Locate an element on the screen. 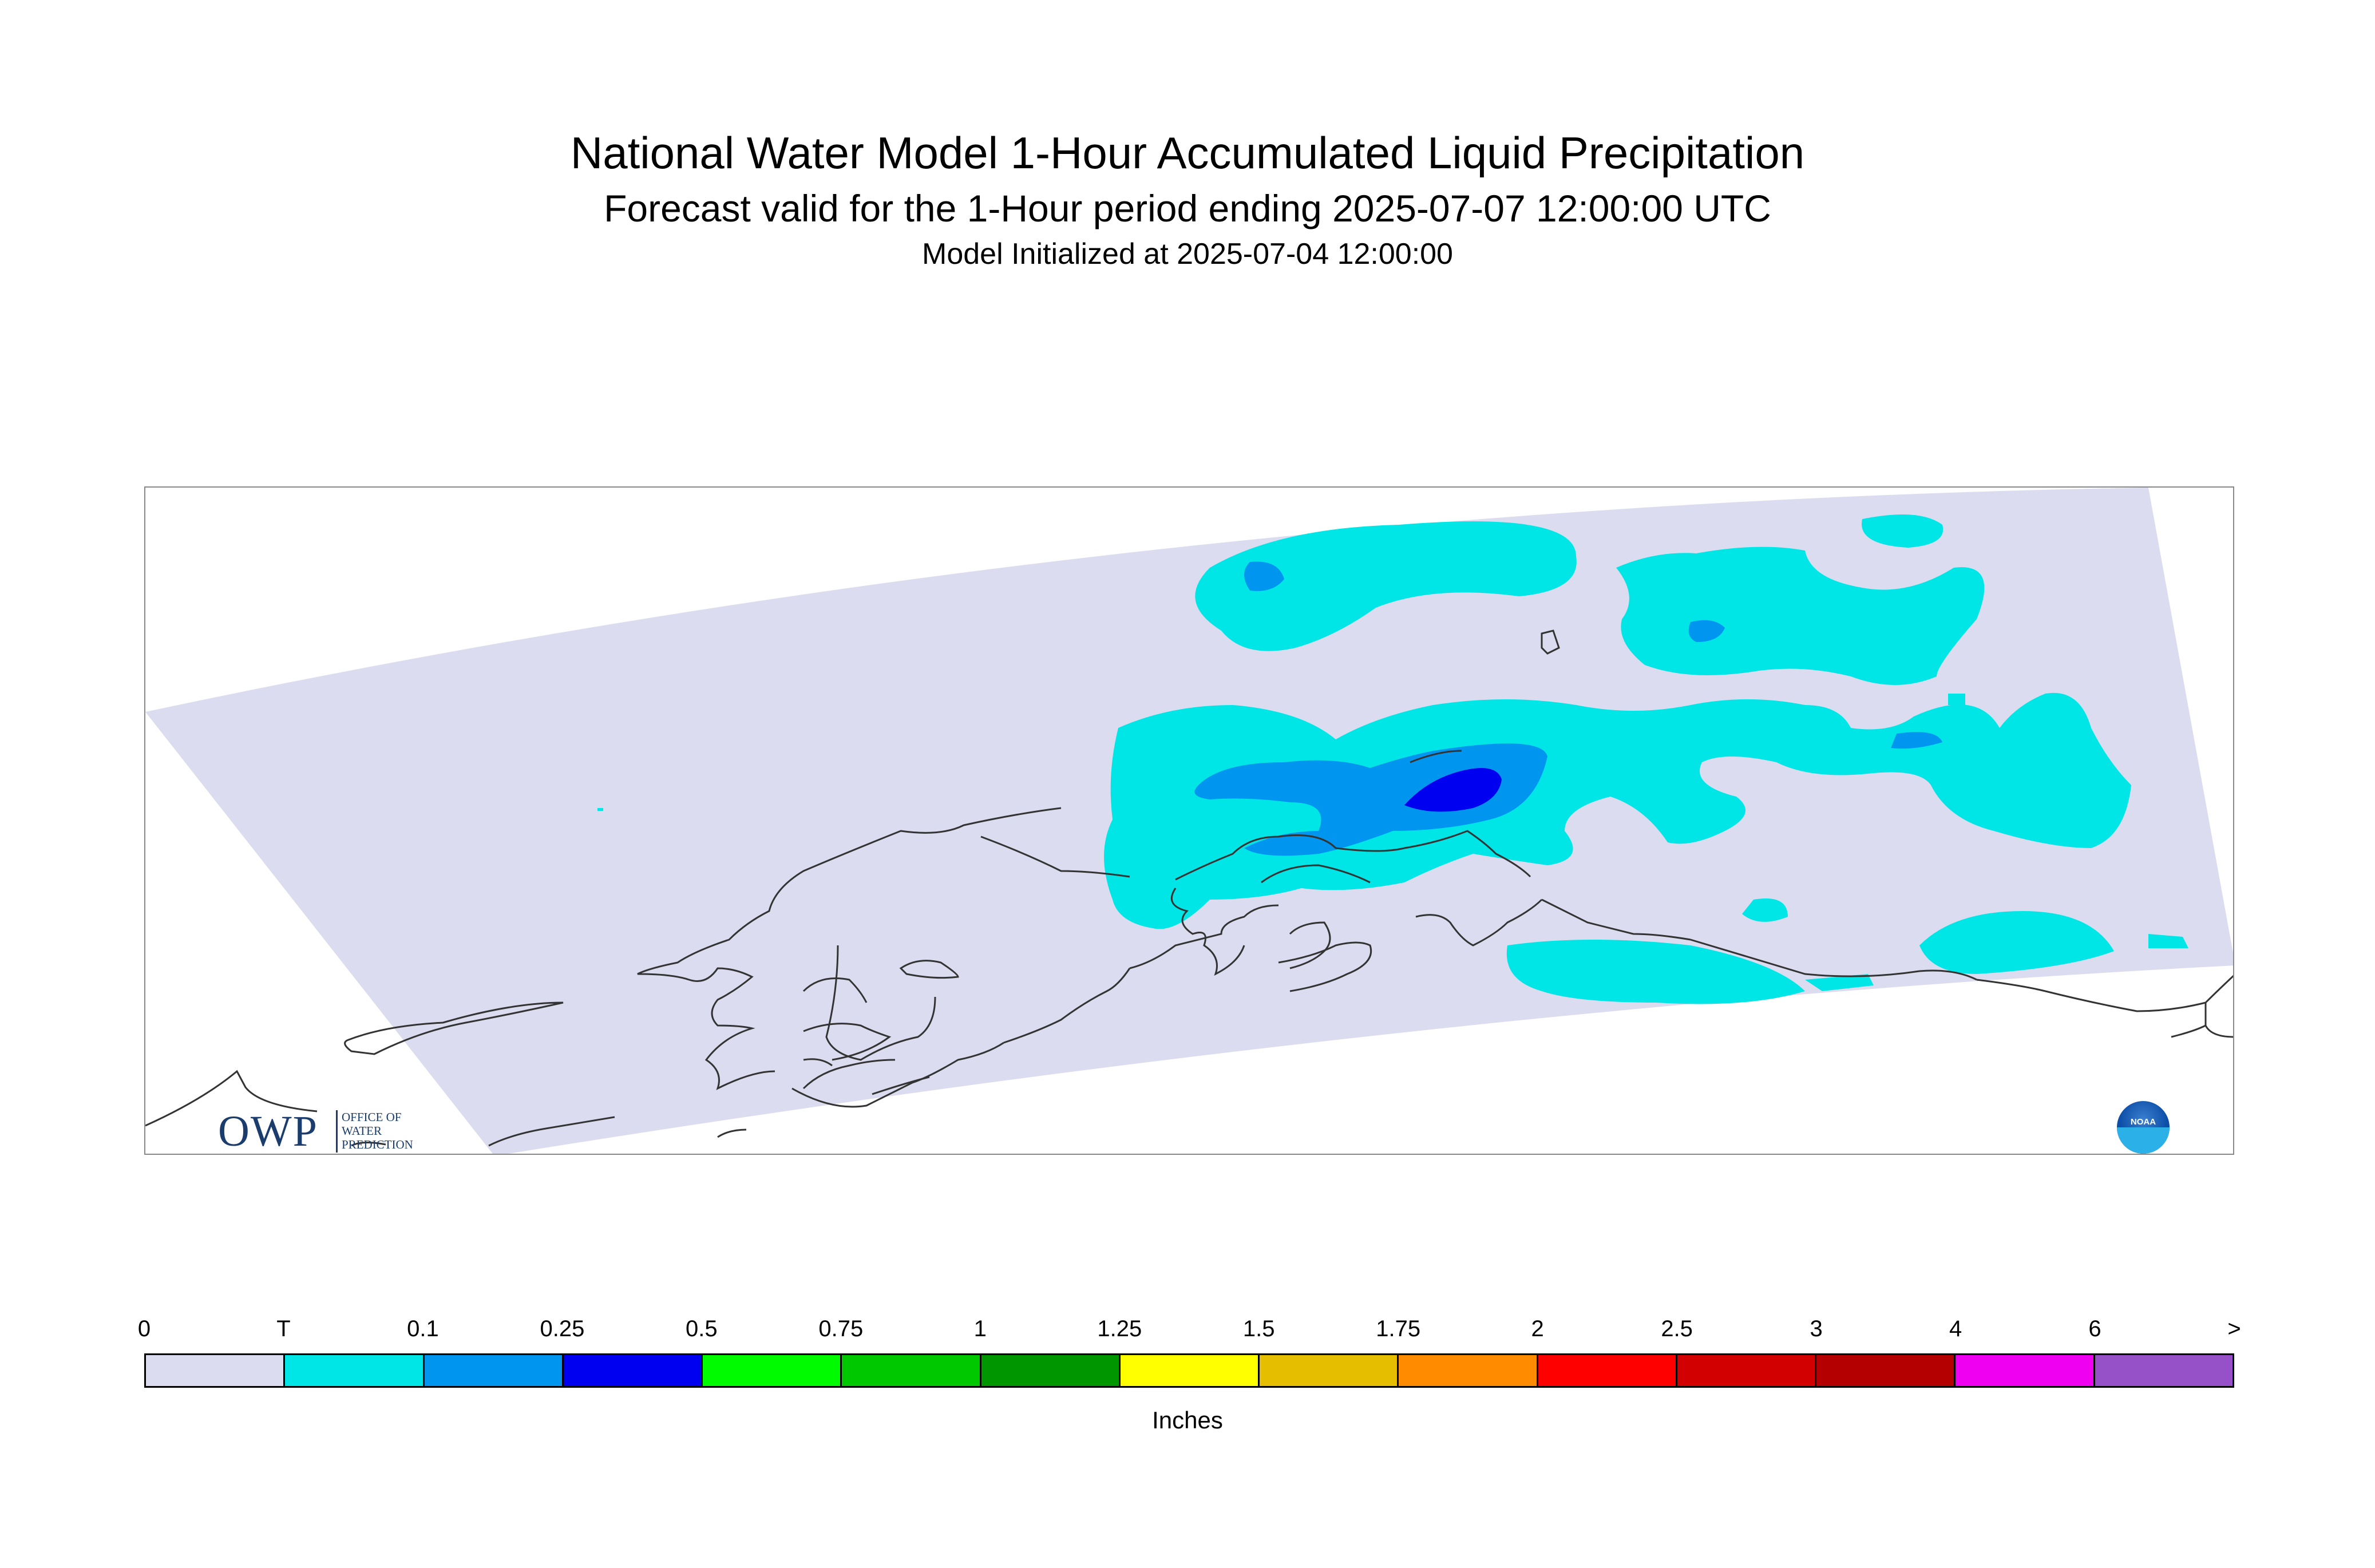 The height and width of the screenshot is (1568, 2375). noaa-logo: NOAA is located at coordinates (2143, 1127).